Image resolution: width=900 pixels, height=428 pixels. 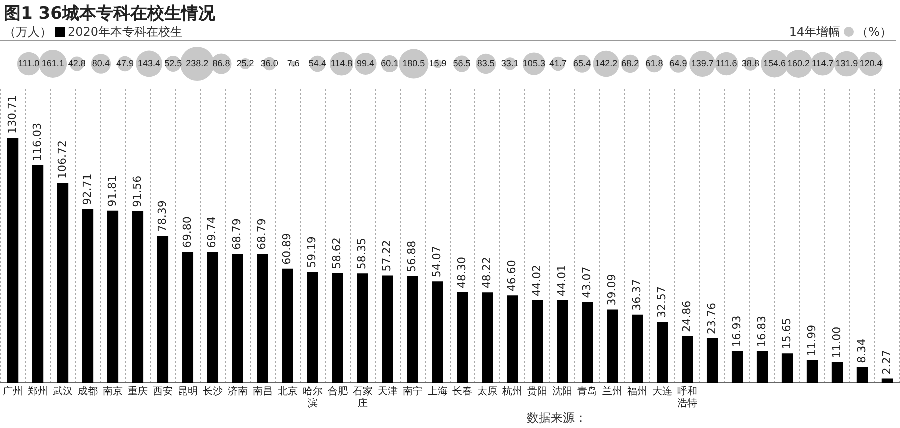 What do you see at coordinates (512, 276) in the screenshot?
I see `data-label: 46.60` at bounding box center [512, 276].